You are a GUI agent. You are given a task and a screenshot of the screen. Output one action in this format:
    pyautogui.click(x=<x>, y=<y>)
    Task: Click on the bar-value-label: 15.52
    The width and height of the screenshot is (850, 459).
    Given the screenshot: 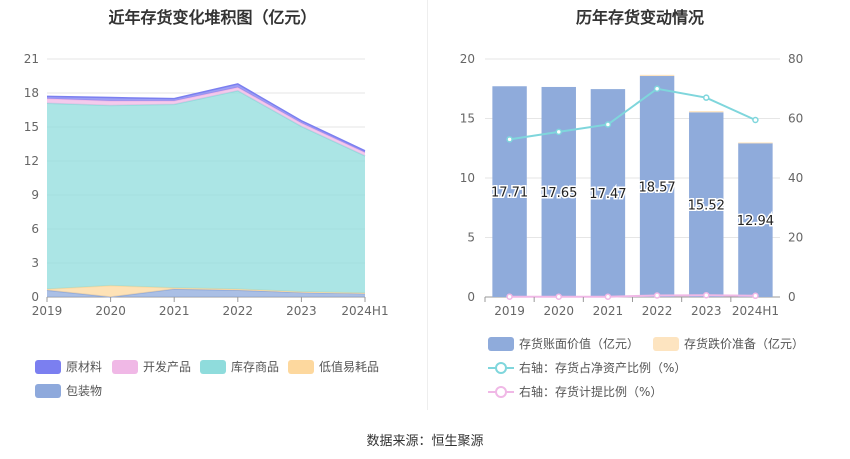 What is the action you would take?
    pyautogui.click(x=706, y=206)
    